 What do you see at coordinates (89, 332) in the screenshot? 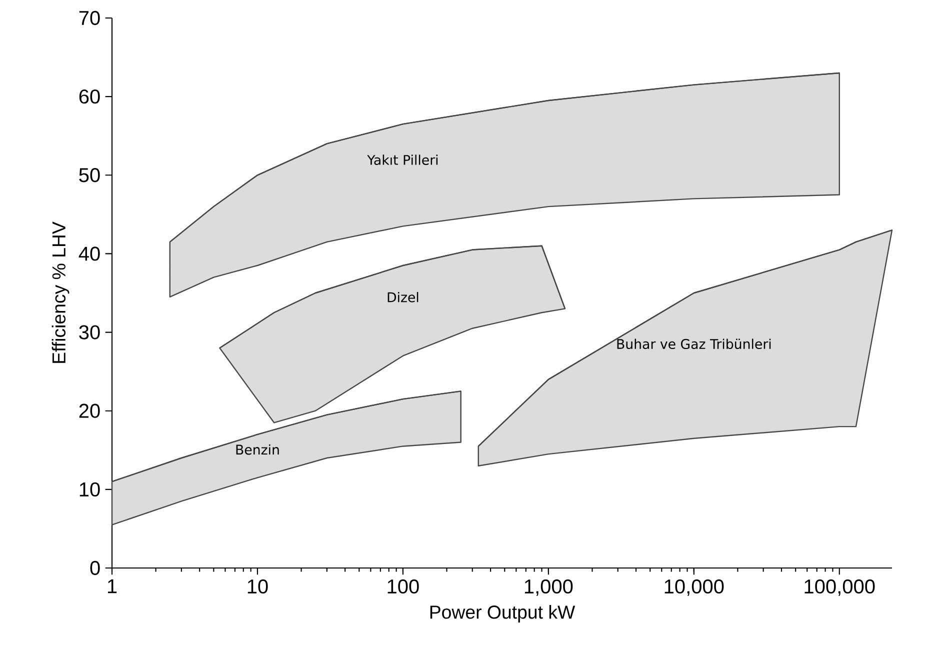
I see `y-tick-label: 30` at bounding box center [89, 332].